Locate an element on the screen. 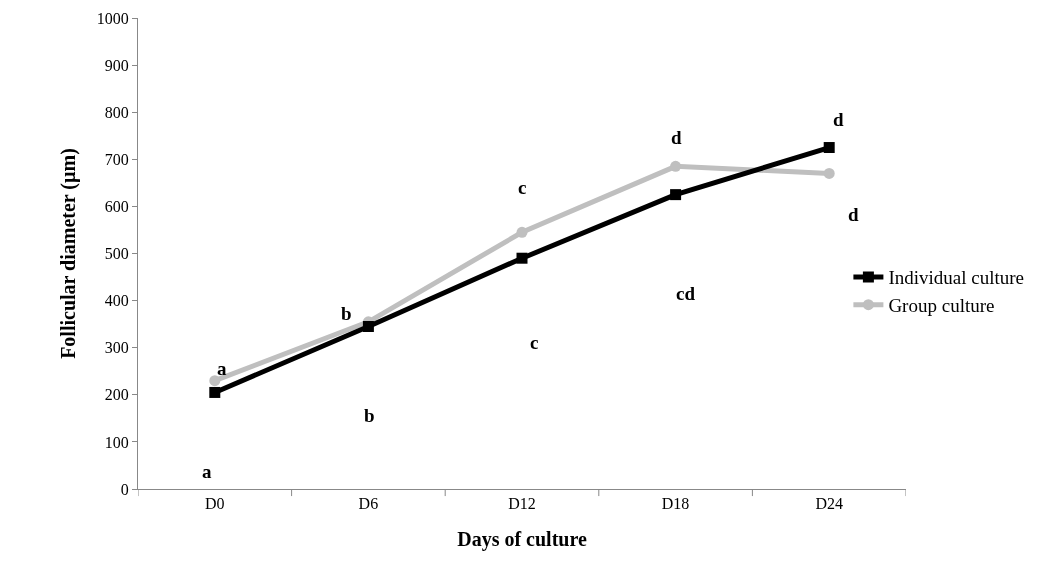 Image resolution: width=1041 pixels, height=579 pixels. x-axis-title: Days of culture is located at coordinates (522, 539).